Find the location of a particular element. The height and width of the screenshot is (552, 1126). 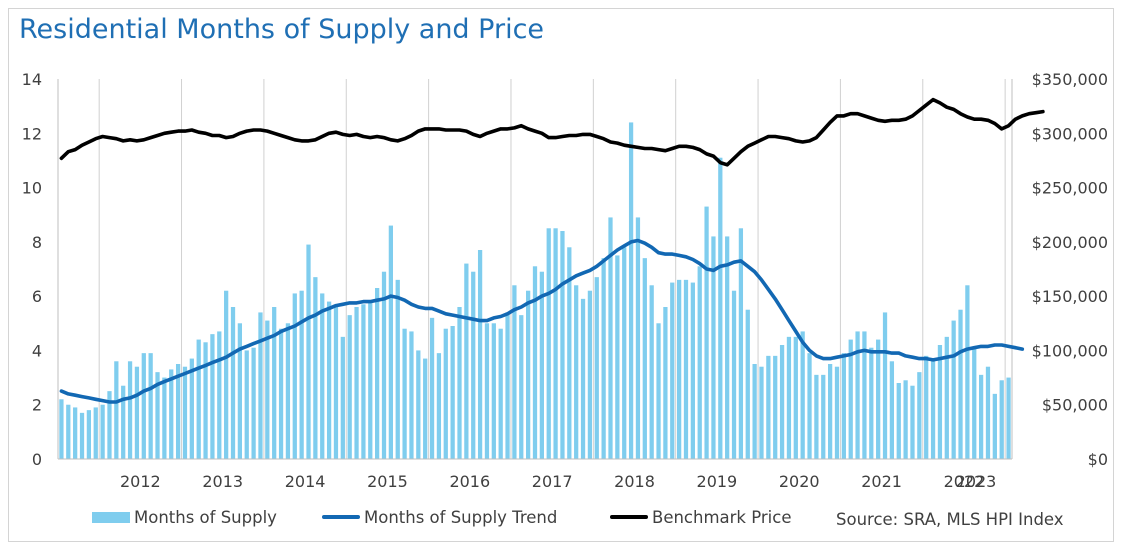

x-tick-label: 2014 is located at coordinates (305, 481).